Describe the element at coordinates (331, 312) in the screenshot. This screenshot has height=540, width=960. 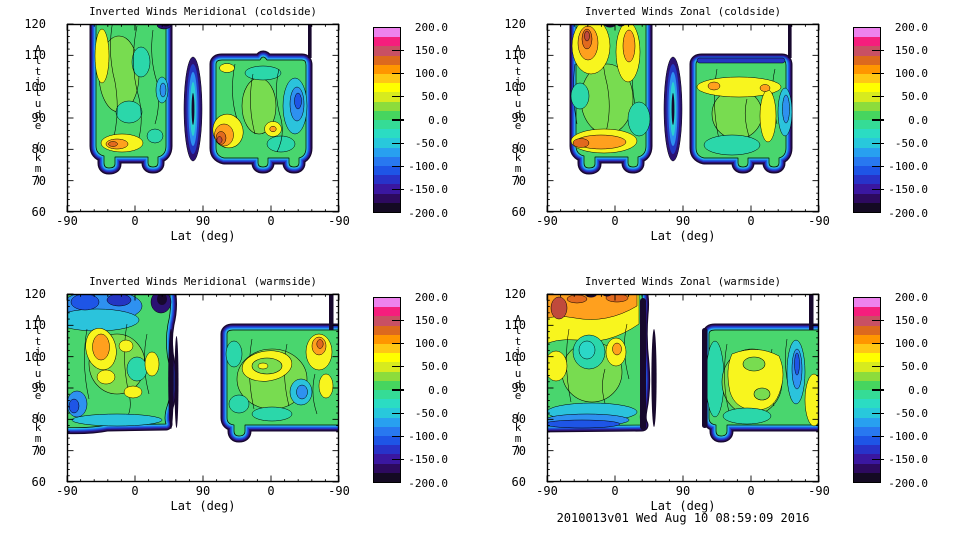
I see `data-edge-spike` at that location.